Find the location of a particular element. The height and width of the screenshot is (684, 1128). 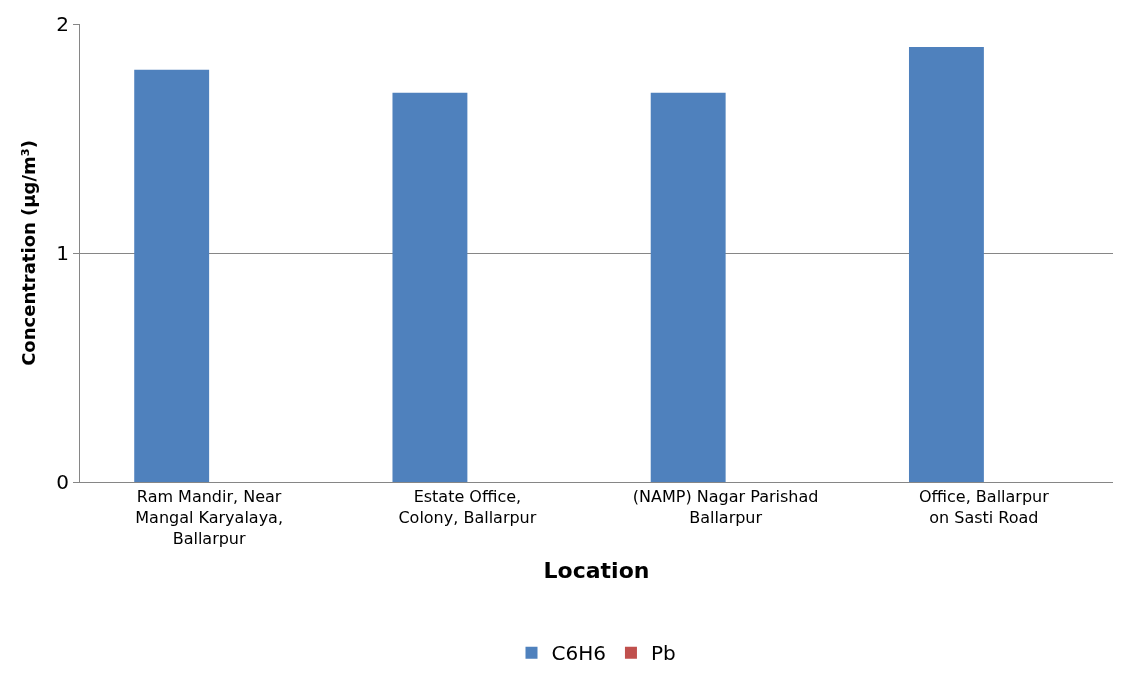

x-tick-label: Estate Office, Colony, Ballarpur is located at coordinates (467, 507).